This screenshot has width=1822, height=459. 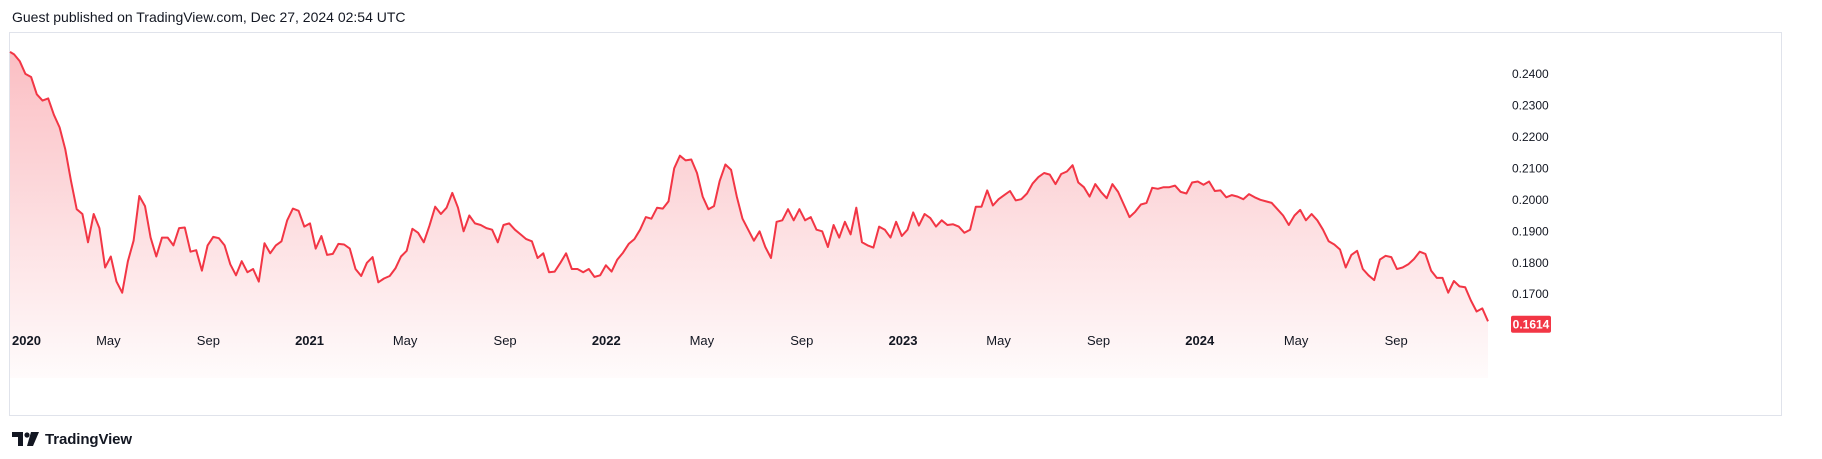 What do you see at coordinates (309, 340) in the screenshot?
I see `x-tick-label: 2021` at bounding box center [309, 340].